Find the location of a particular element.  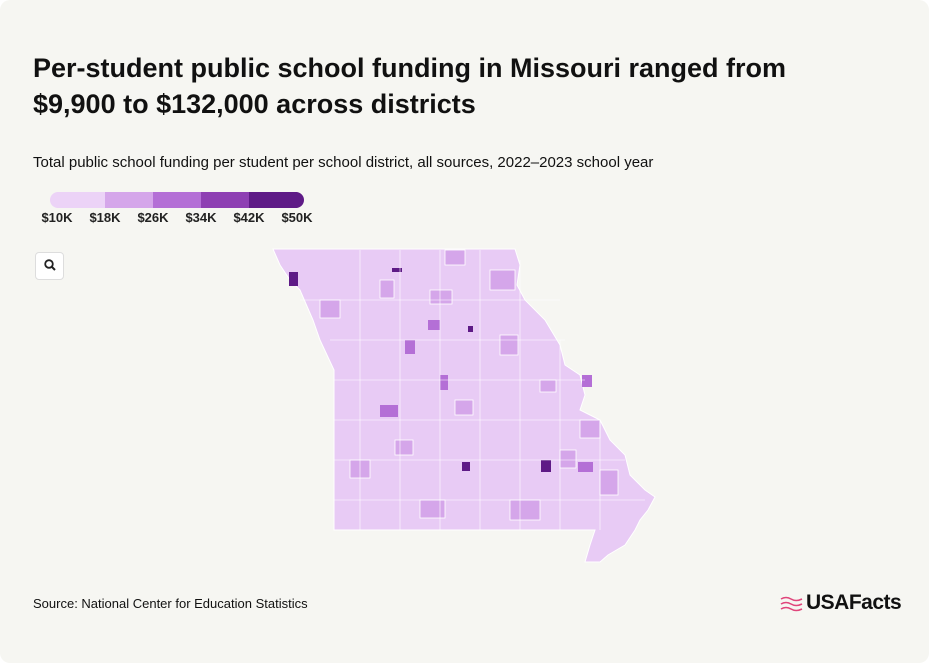

legend-label: $42K is located at coordinates (249, 217).